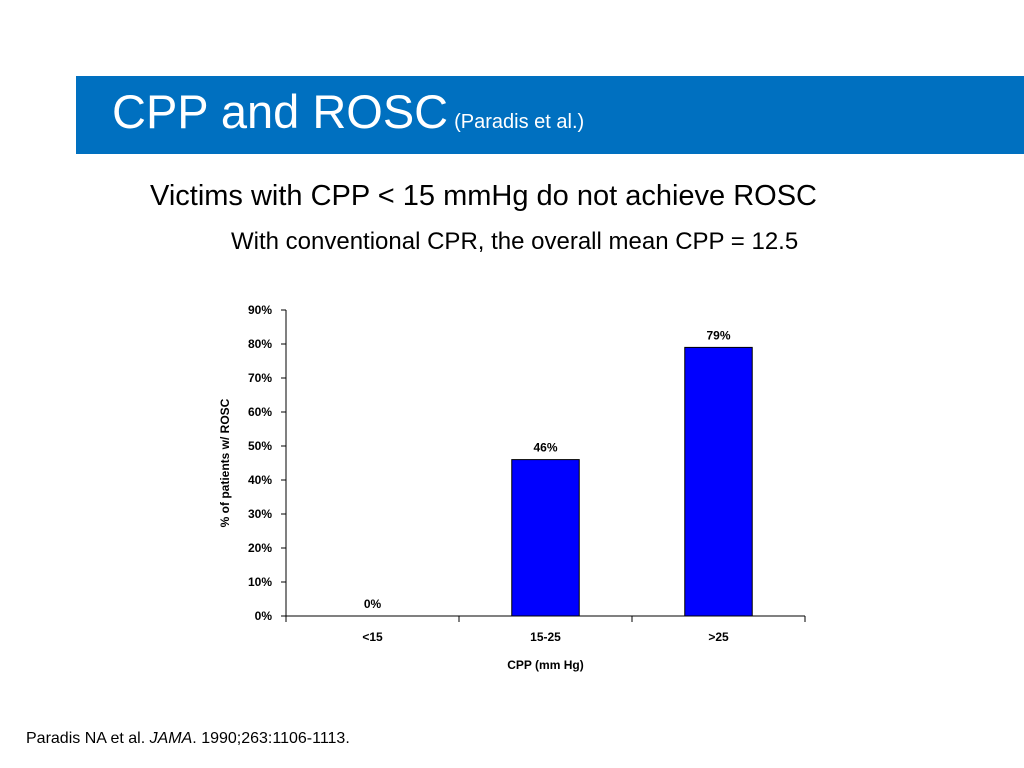  Describe the element at coordinates (632, 481) in the screenshot. I see `bar-series` at that location.